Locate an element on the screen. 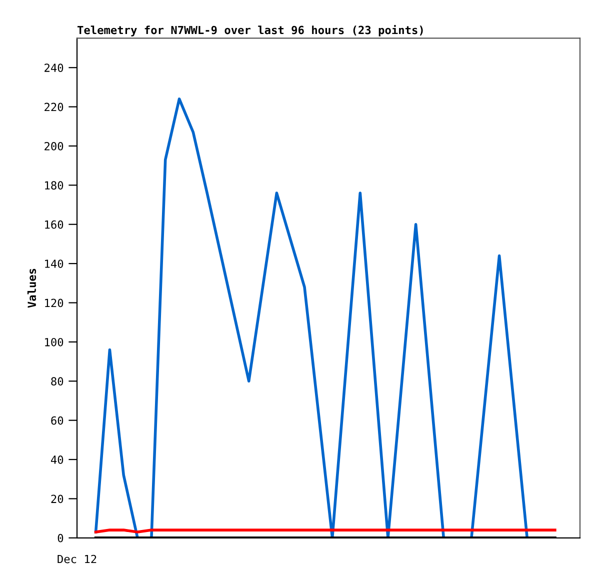 This screenshot has width=597, height=579. y-tick-label: 100 is located at coordinates (54, 342).